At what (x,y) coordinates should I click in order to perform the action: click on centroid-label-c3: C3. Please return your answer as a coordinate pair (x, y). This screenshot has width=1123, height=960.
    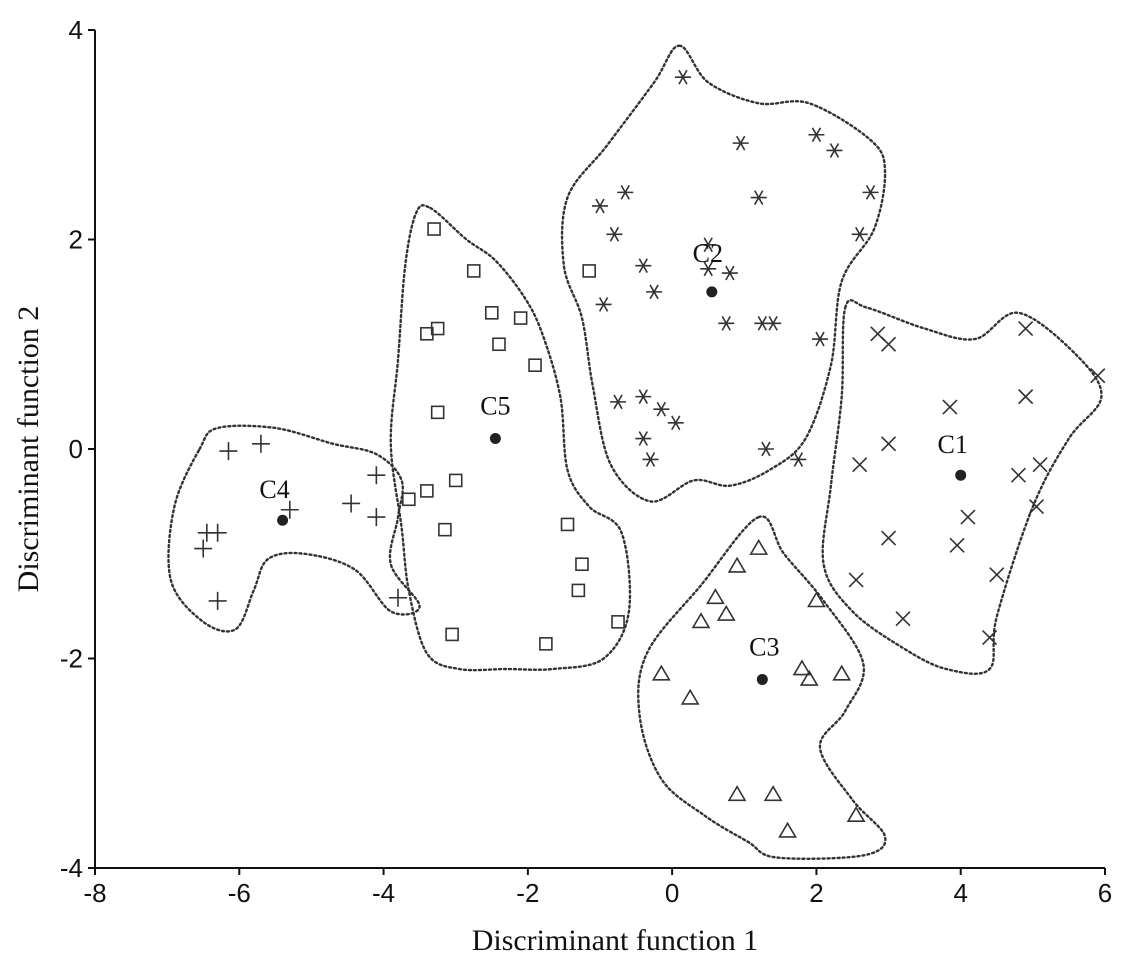
    Looking at the image, I should click on (764, 646).